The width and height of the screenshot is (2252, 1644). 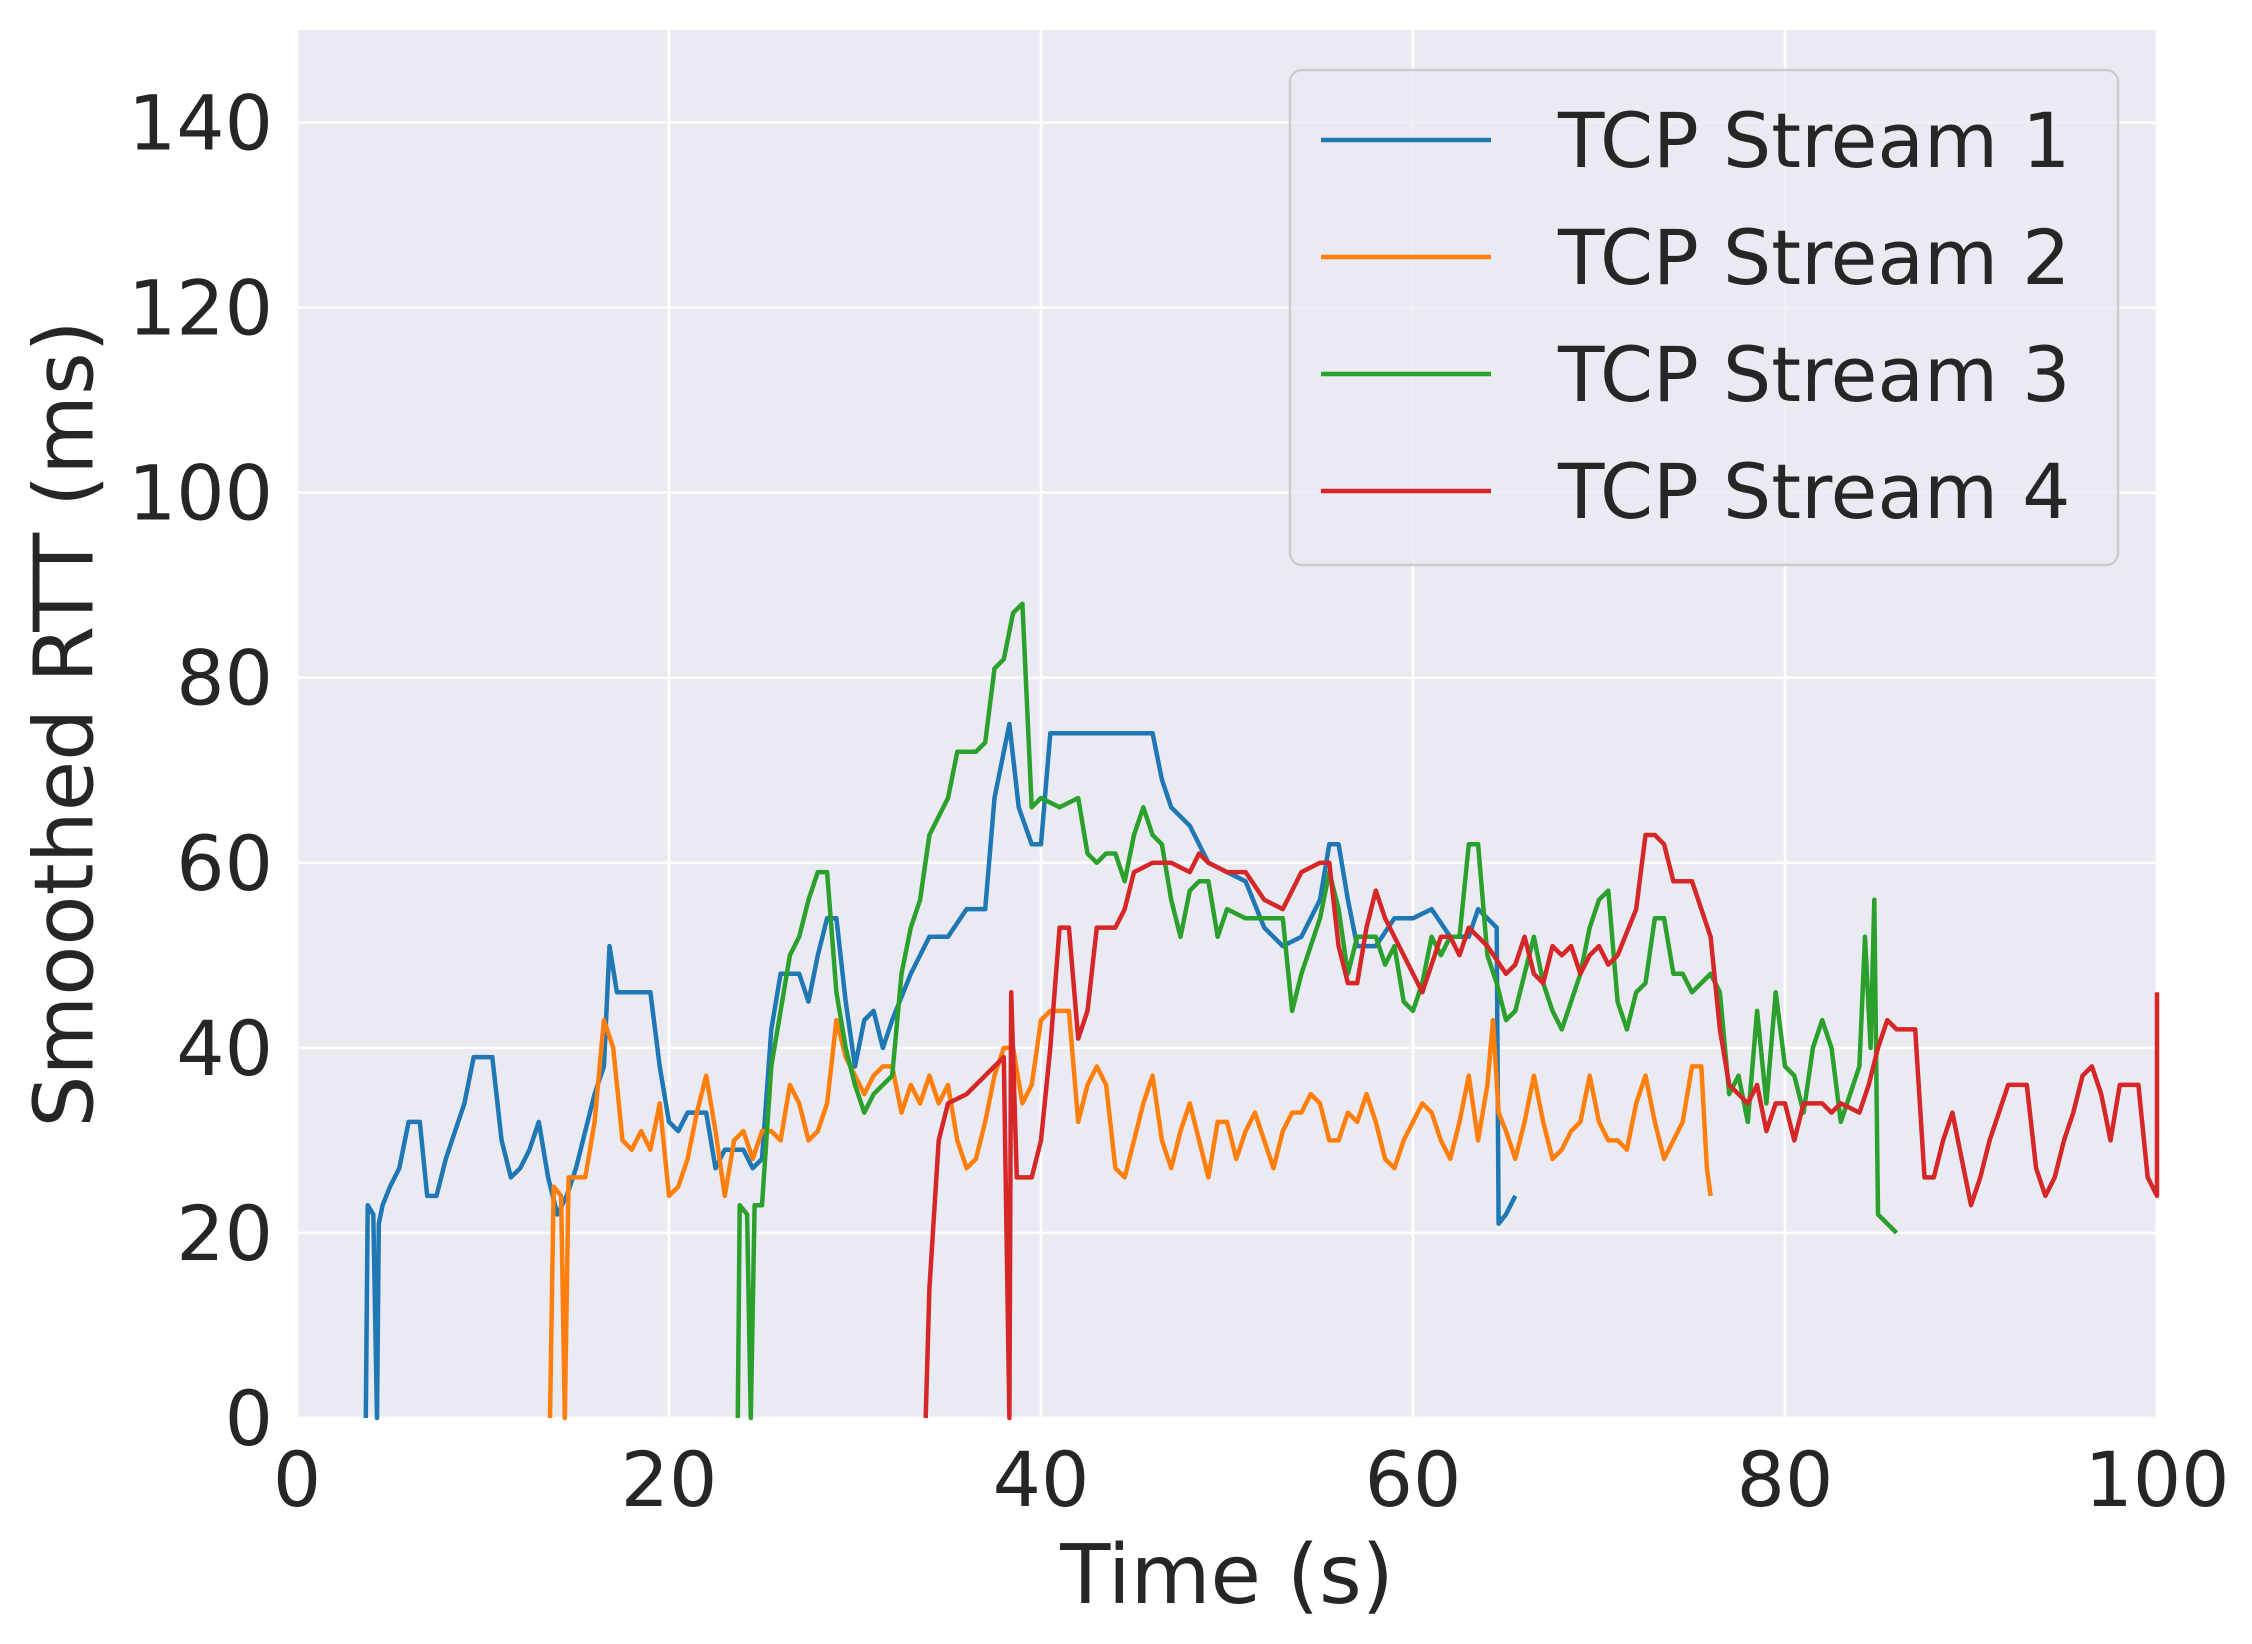 I want to click on y-tick-label: 0, so click(x=249, y=1418).